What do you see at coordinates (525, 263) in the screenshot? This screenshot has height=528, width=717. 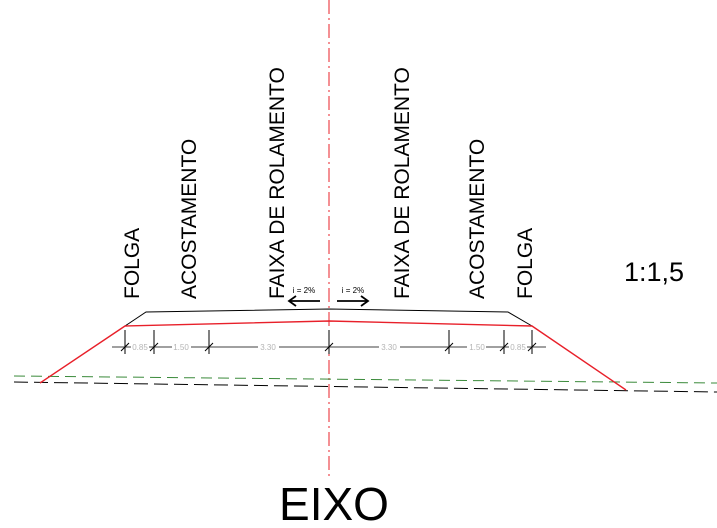 I see `label-folga-right: FOLGA` at bounding box center [525, 263].